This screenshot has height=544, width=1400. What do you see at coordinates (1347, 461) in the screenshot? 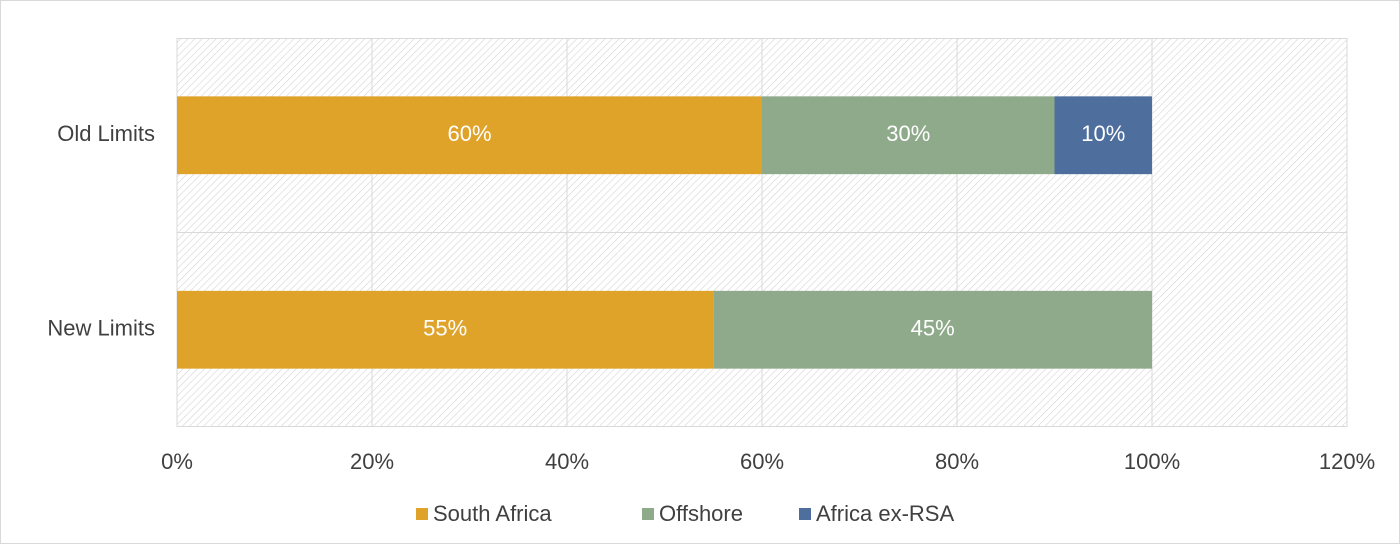
I see `x-tick-label: 120%` at bounding box center [1347, 461].